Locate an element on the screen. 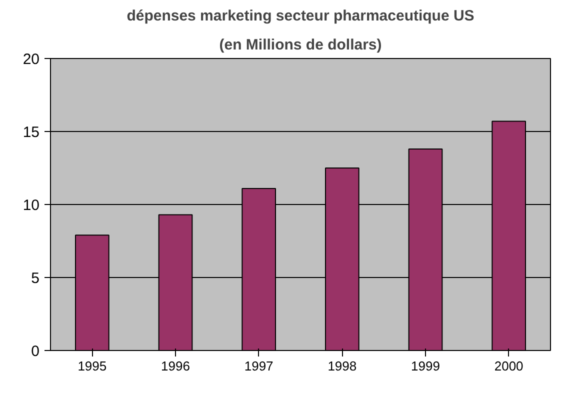 The height and width of the screenshot is (401, 571). x-tick-label: 1997 is located at coordinates (259, 366).